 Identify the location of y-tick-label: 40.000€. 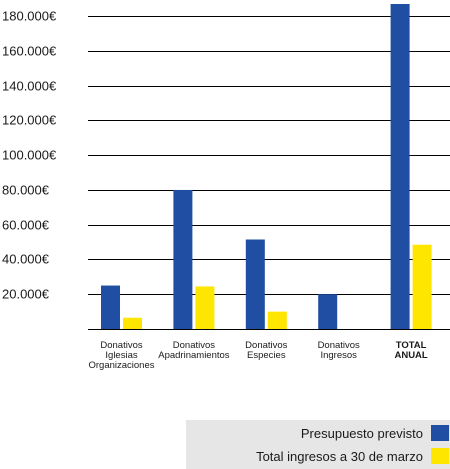
(26, 259).